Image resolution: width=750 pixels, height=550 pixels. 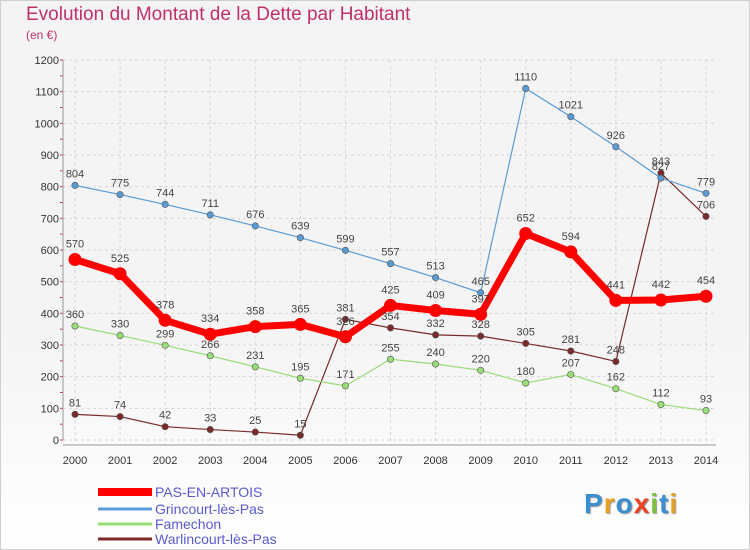 I want to click on y-tick-label: 1000, so click(x=47, y=124).